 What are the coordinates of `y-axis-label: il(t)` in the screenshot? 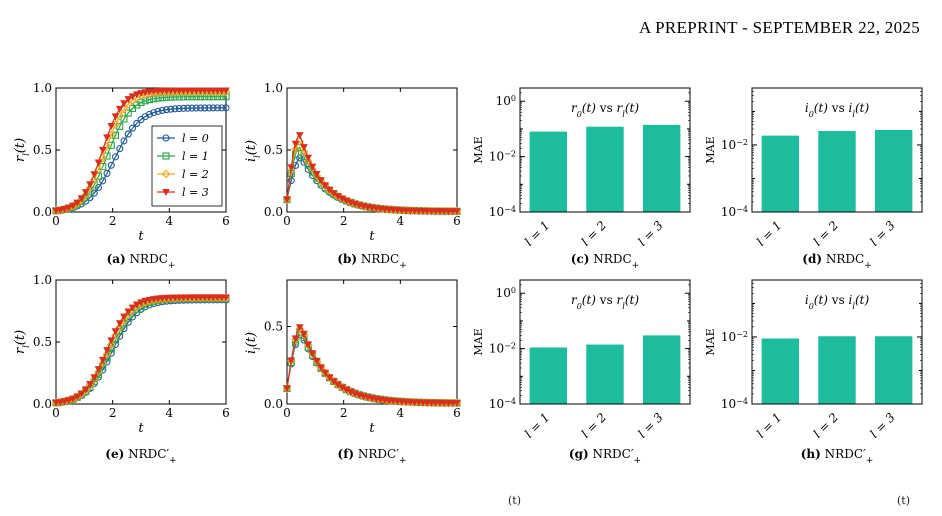 It's located at (253, 151).